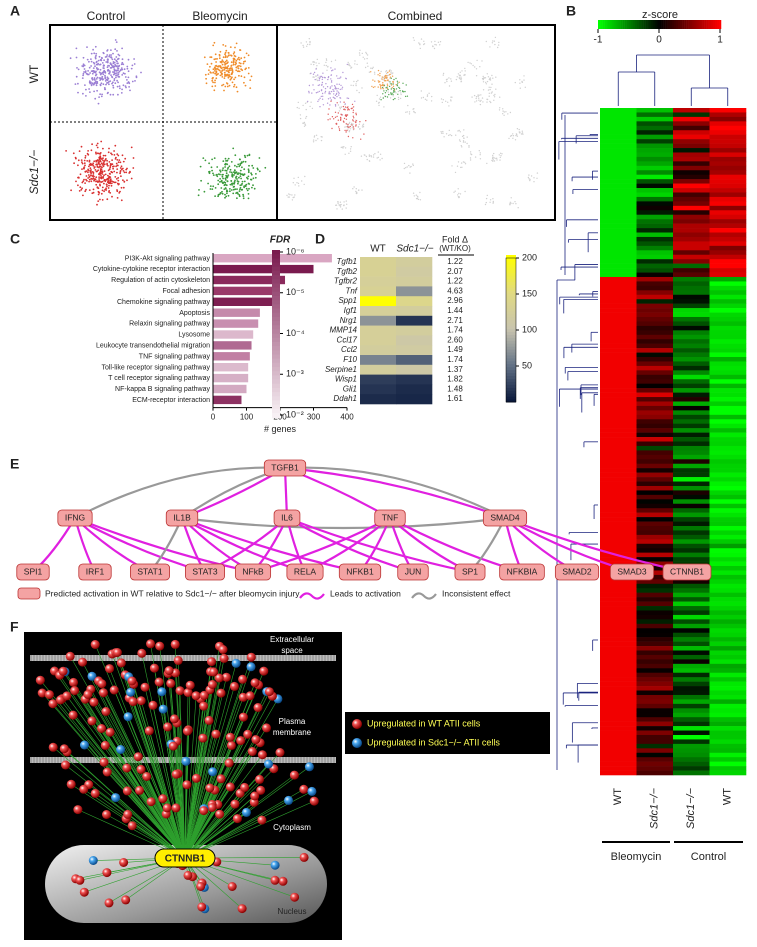  Describe the element at coordinates (219, 827) in the screenshot. I see `edge` at that location.